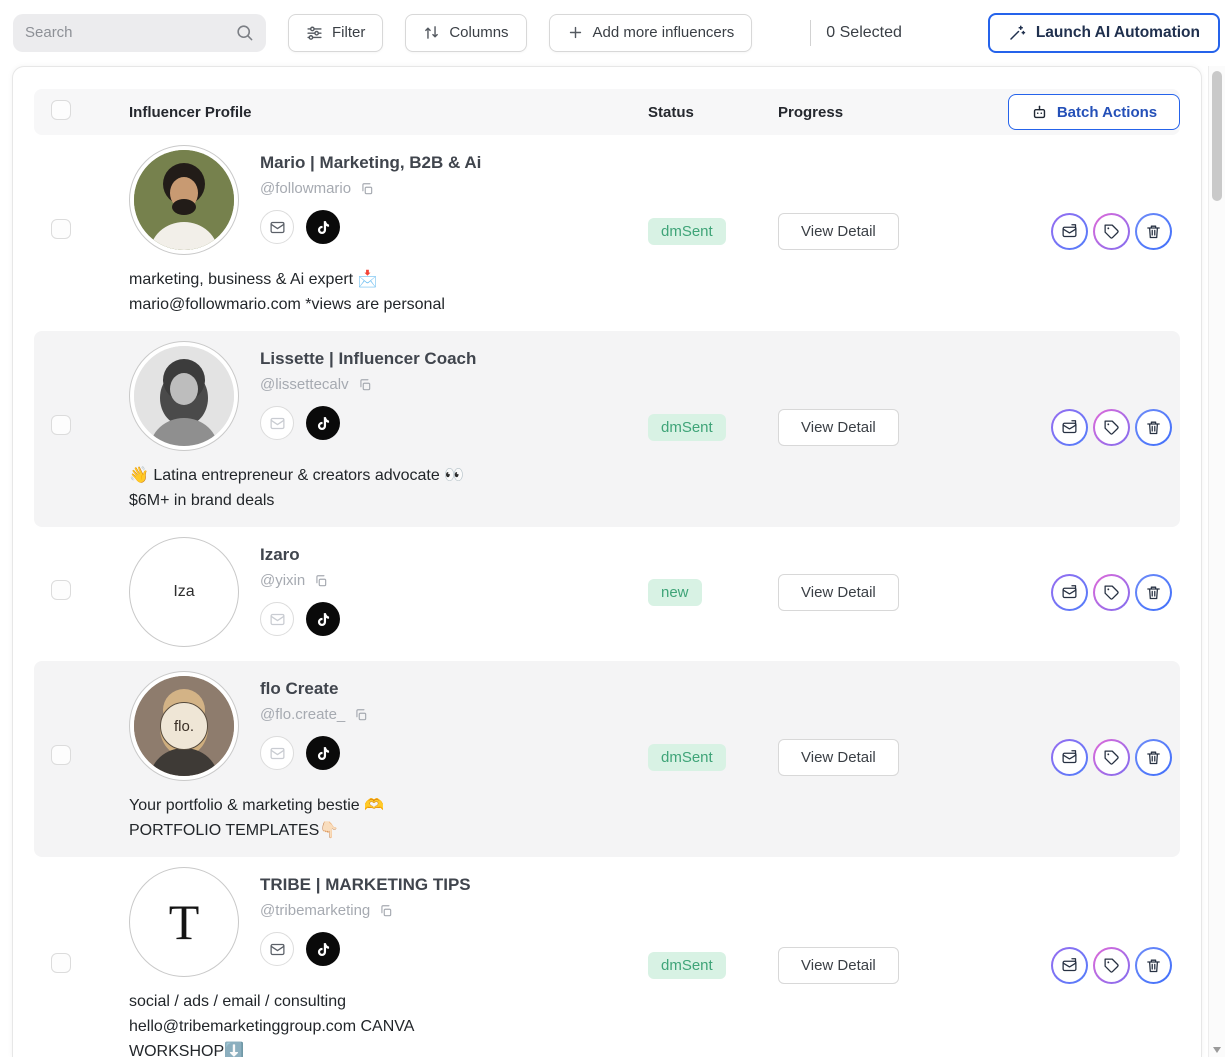  Describe the element at coordinates (1216, 561) in the screenshot. I see `scrollbar` at that location.